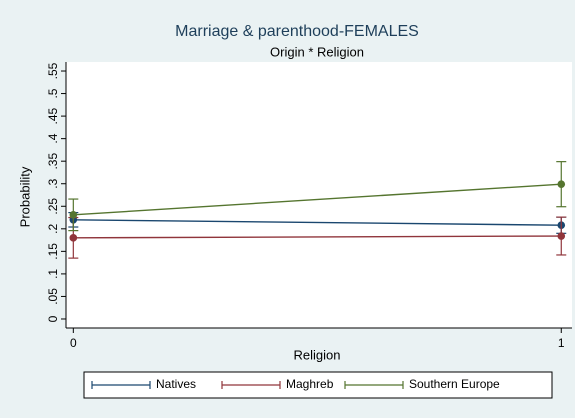 The image size is (575, 418). I want to click on y-tick-label: .15, so click(53, 251).